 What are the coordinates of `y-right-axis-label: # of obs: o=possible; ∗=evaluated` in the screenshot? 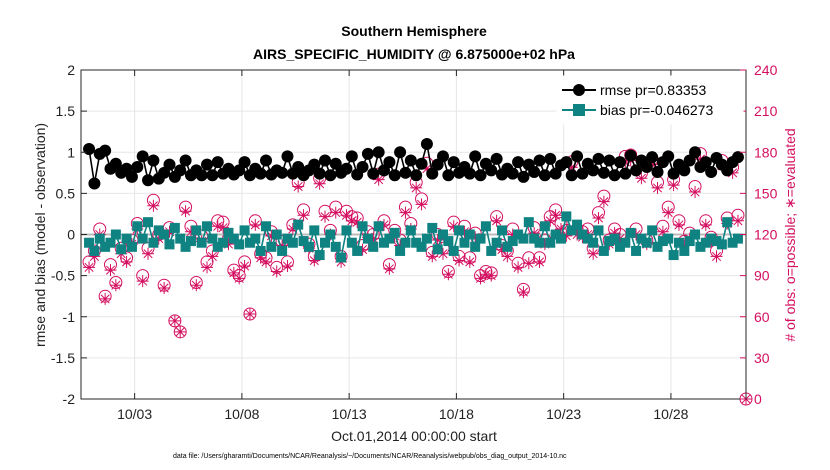 It's located at (790, 234).